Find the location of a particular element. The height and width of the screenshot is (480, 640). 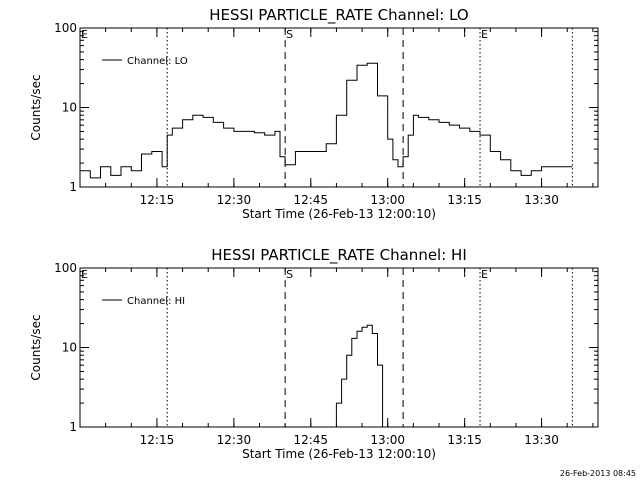

data-series-0-line is located at coordinates (355, 376).